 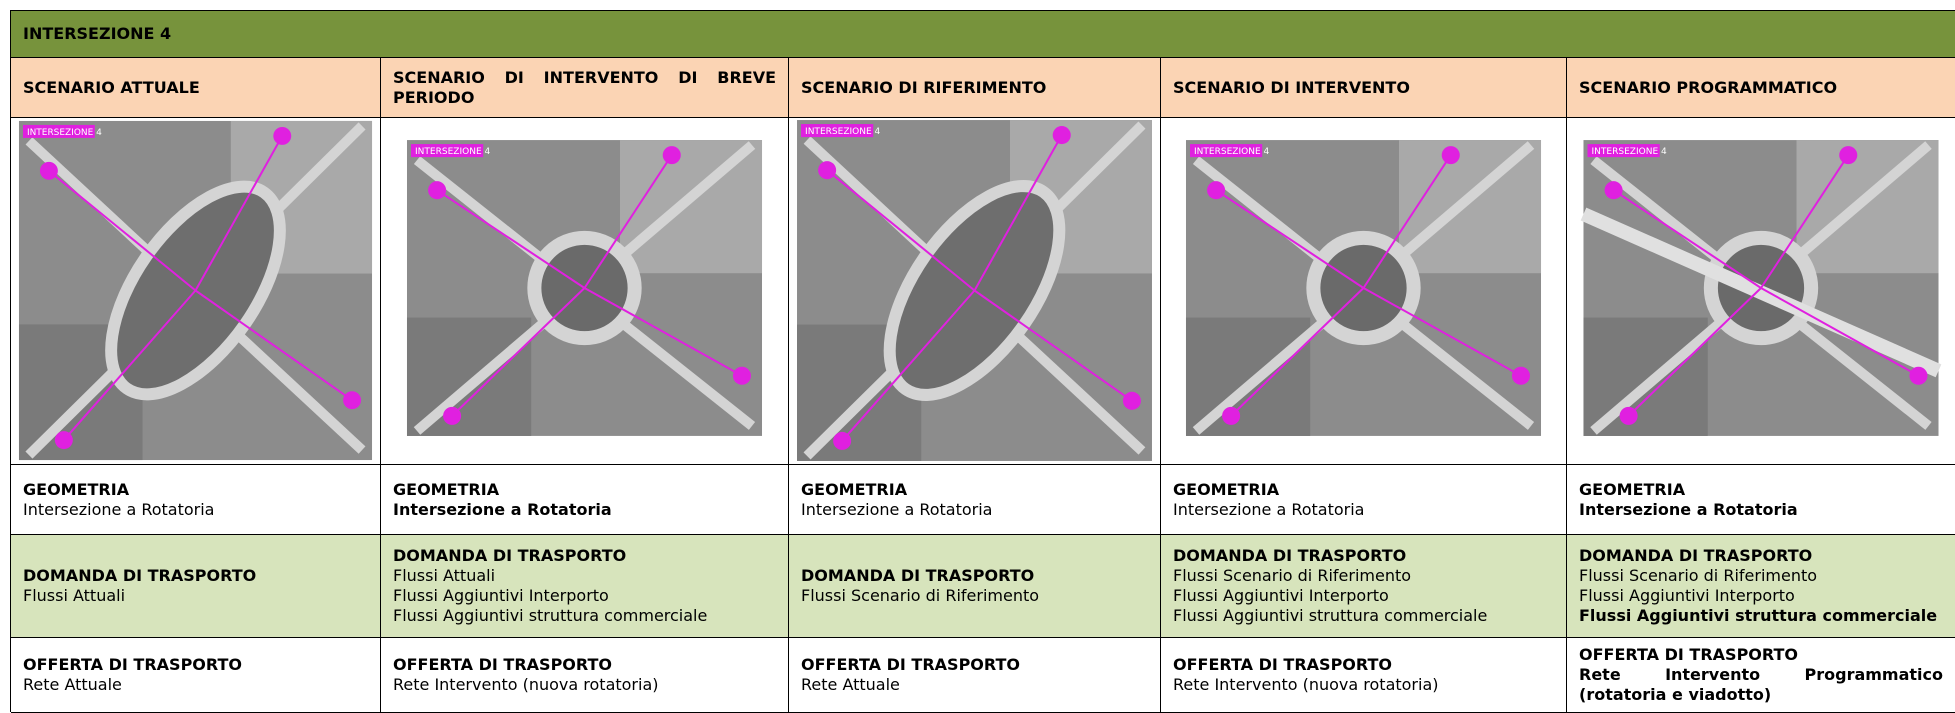 I want to click on column-header: SCENARIO ATTUALE, so click(x=196, y=88).